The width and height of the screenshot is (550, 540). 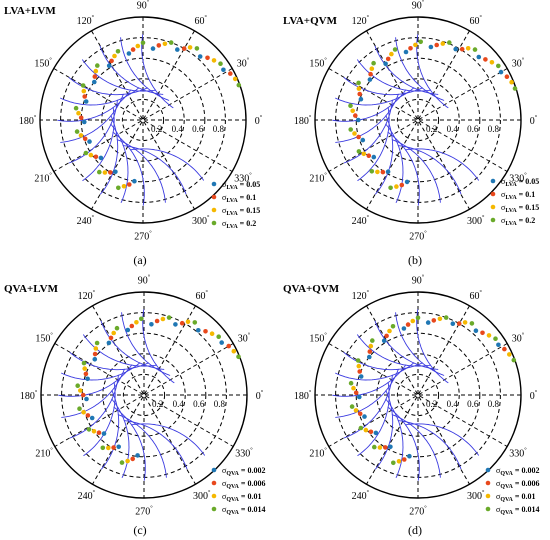 What do you see at coordinates (199, 404) in the screenshot?
I see `radial-tick-label: 0.6` at bounding box center [199, 404].